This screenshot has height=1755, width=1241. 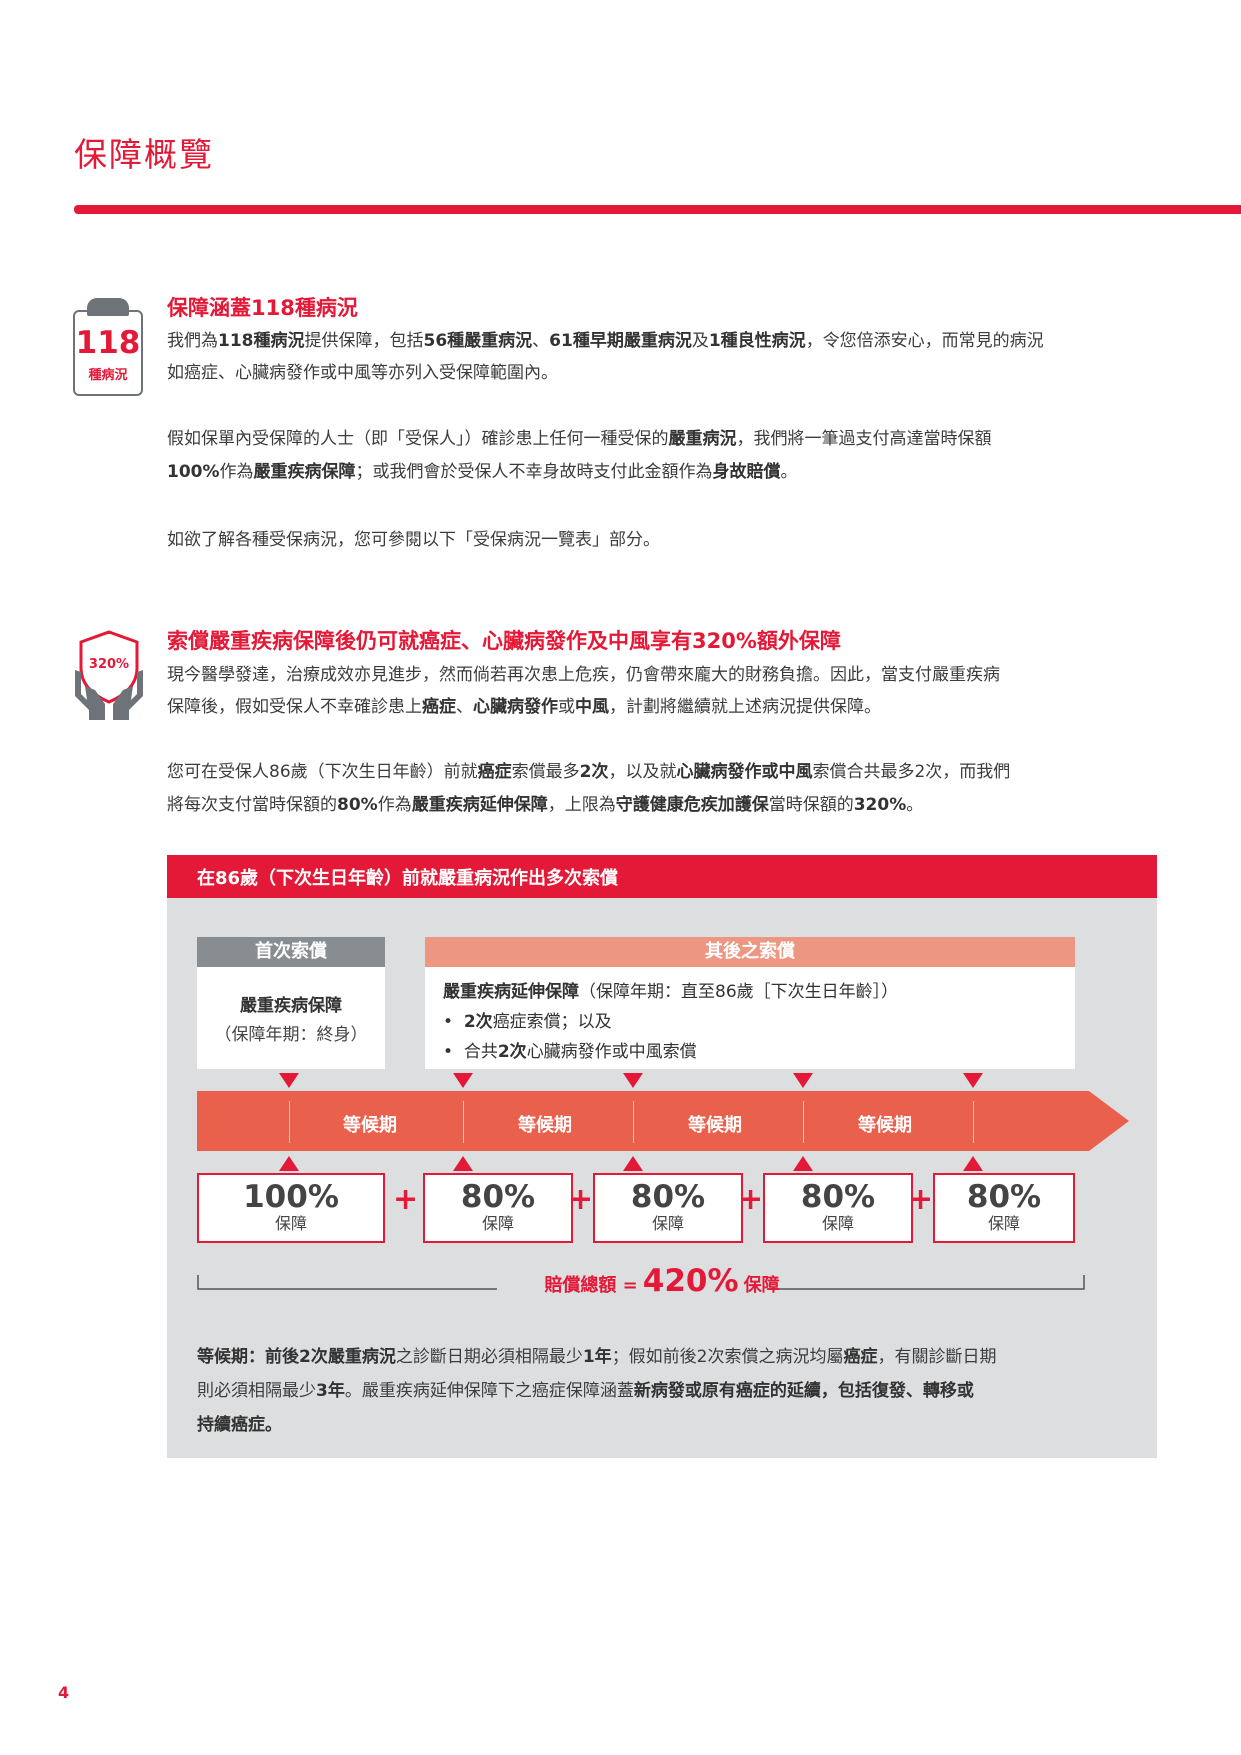 What do you see at coordinates (291, 1197) in the screenshot?
I see `payout-percent: 100%` at bounding box center [291, 1197].